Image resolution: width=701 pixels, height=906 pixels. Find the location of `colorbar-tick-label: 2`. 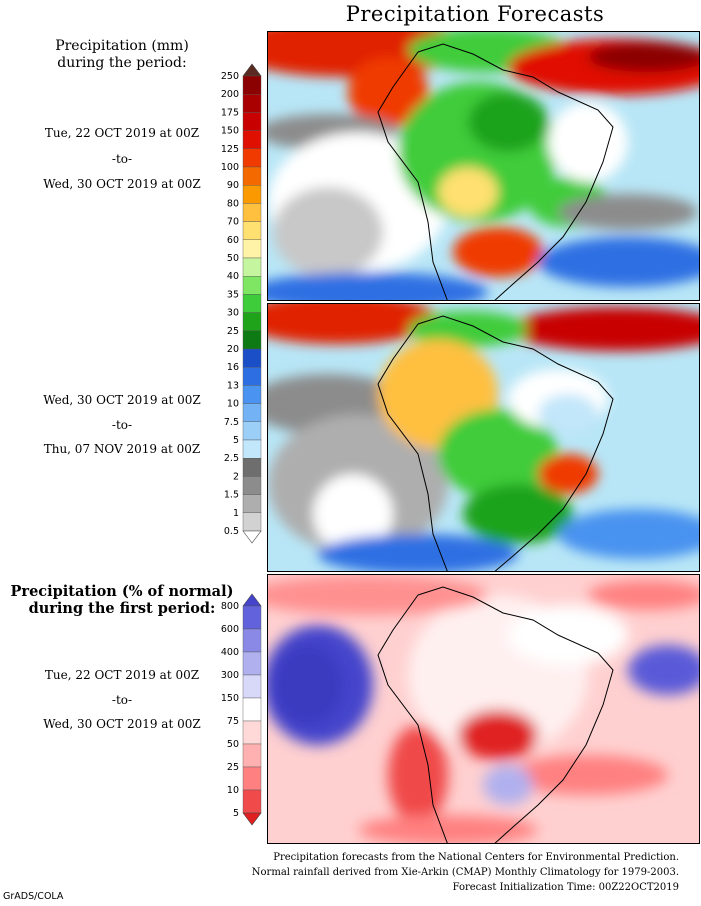

colorbar-tick-label: 2 is located at coordinates (236, 476).